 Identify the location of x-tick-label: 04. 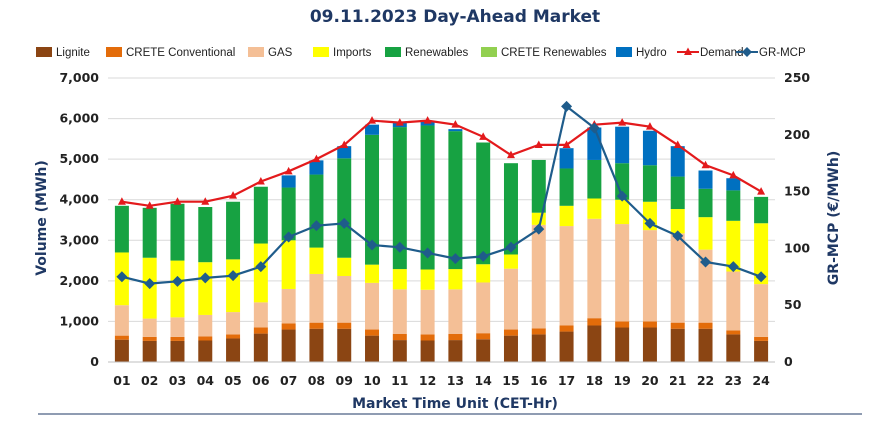
(206, 380).